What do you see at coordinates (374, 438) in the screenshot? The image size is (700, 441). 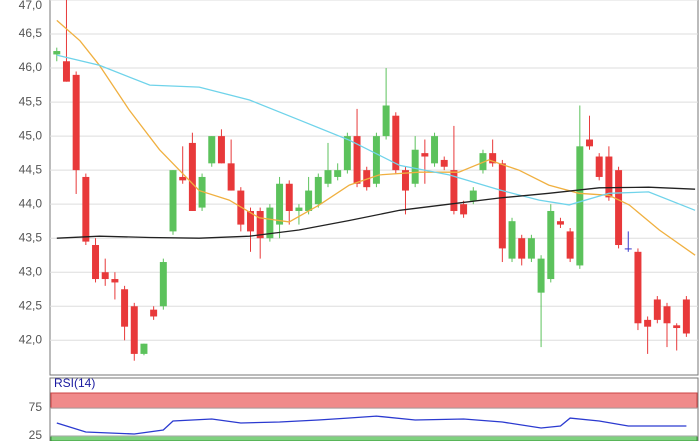 I see `oversold-zone` at bounding box center [374, 438].